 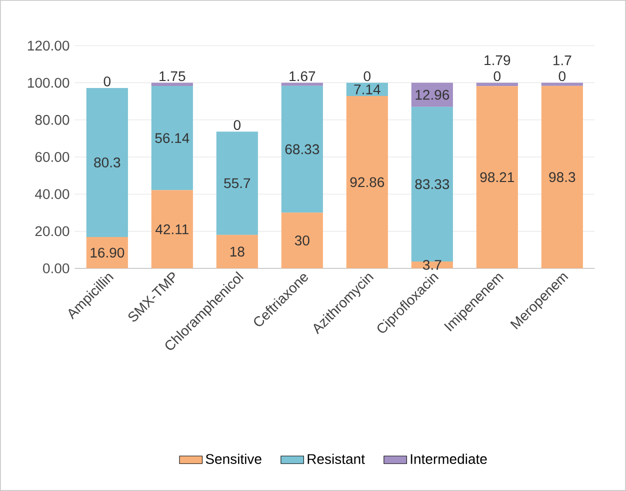 I want to click on y-tick-label: 100.00, so click(x=49, y=83).